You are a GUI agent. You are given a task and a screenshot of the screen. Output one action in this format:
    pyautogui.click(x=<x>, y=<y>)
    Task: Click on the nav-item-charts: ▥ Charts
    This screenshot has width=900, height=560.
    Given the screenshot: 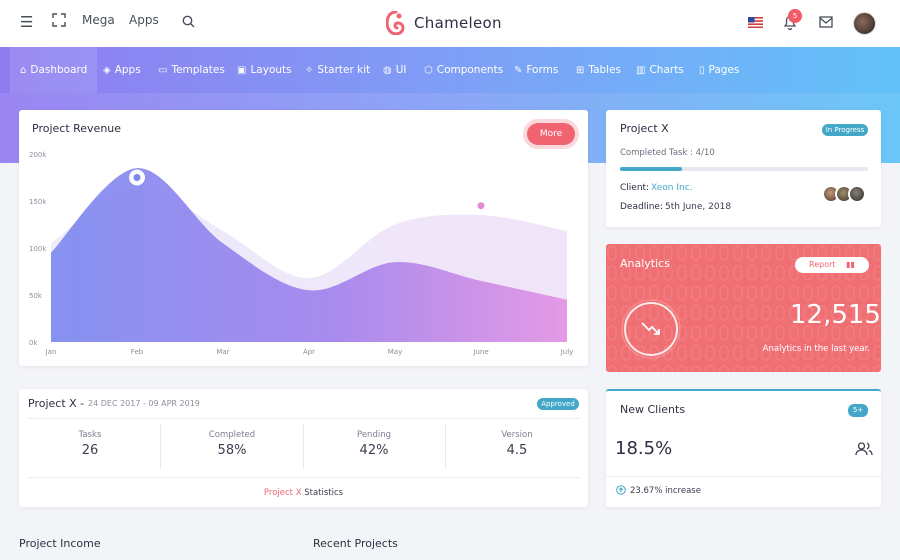 What is the action you would take?
    pyautogui.click(x=660, y=70)
    